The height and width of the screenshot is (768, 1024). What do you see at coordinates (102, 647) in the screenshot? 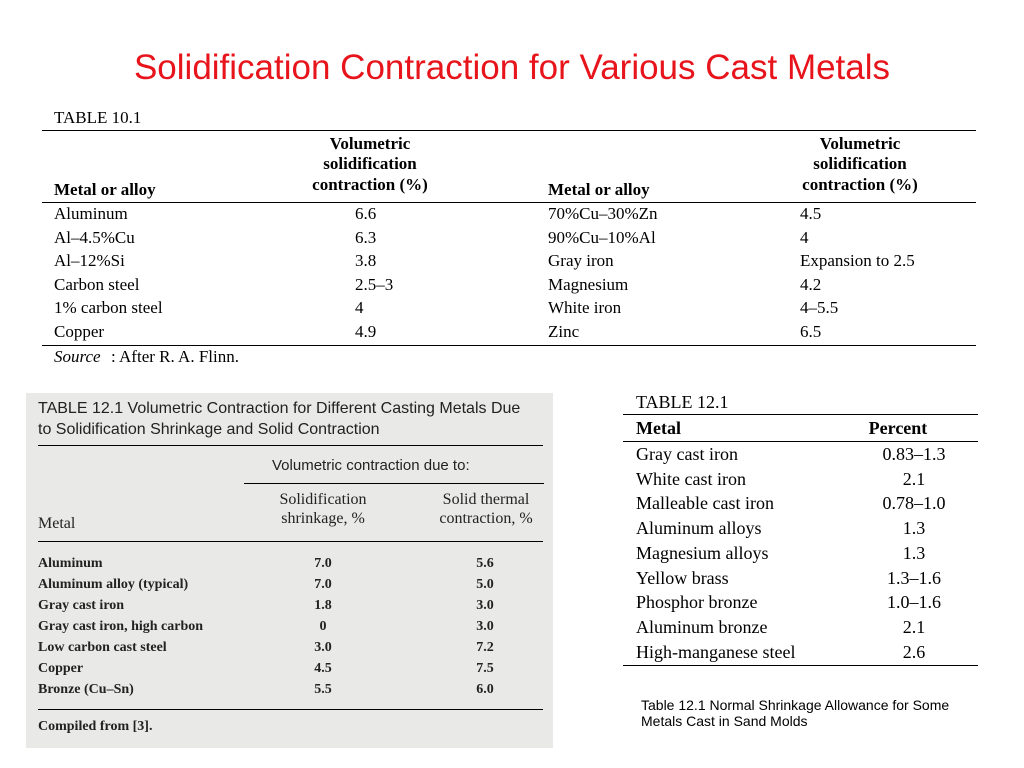
I see `scan-cell: Low carbon cast steel` at bounding box center [102, 647].